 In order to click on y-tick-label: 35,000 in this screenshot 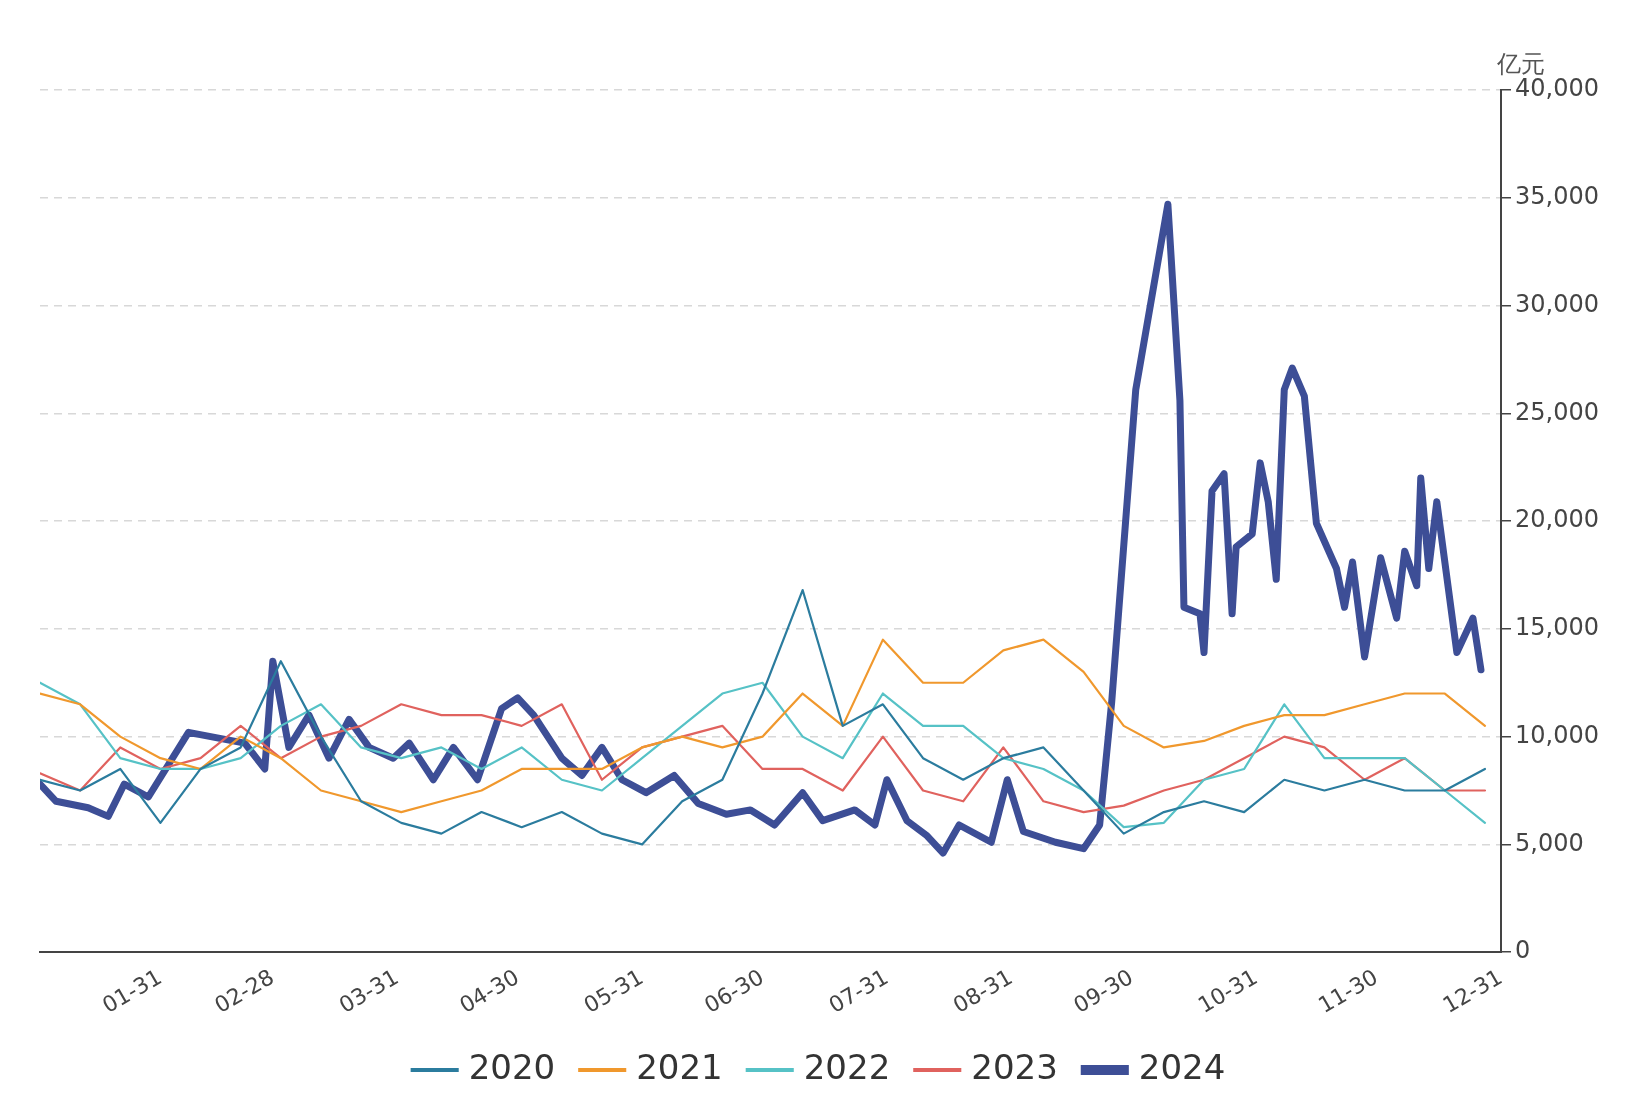, I will do `click(1557, 196)`.